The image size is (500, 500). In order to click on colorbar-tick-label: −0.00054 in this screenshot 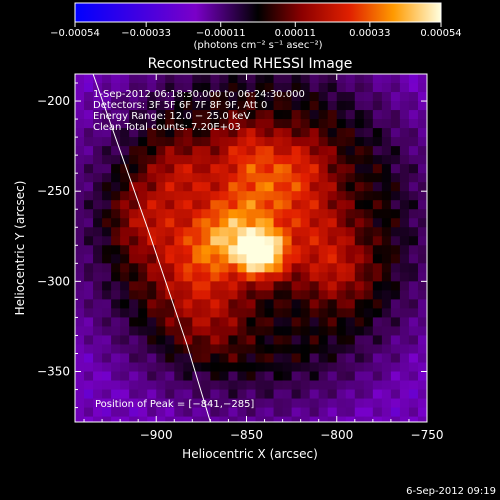, I will do `click(75, 33)`.